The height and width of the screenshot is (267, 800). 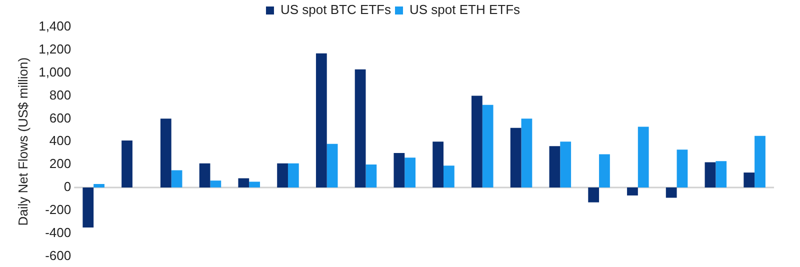 I want to click on y-tick-label: 800, so click(x=60, y=94).